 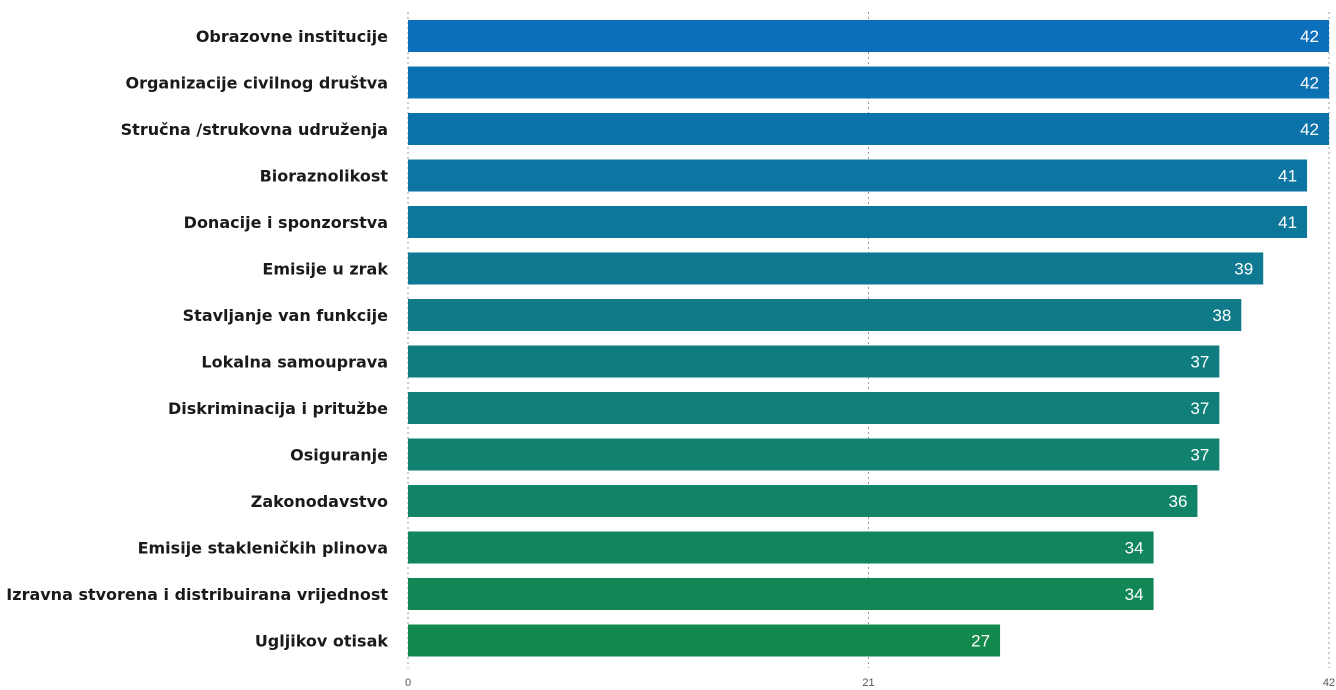 What do you see at coordinates (294, 362) in the screenshot?
I see `category-label: Lokalna samouprava` at bounding box center [294, 362].